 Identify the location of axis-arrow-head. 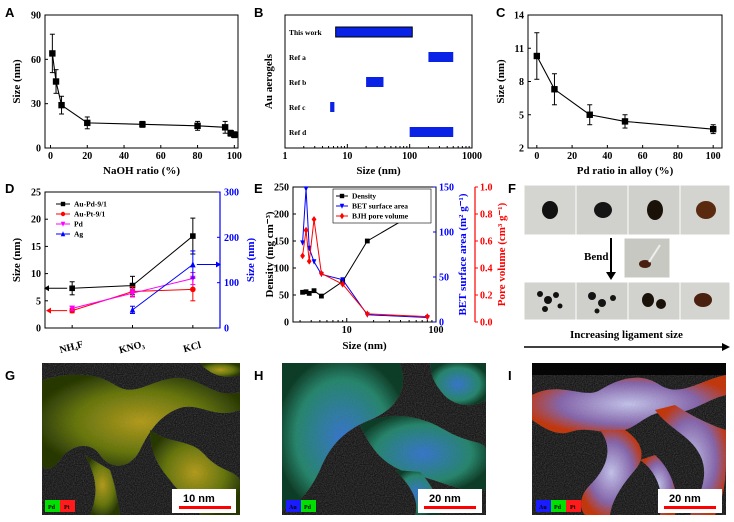
(218, 264).